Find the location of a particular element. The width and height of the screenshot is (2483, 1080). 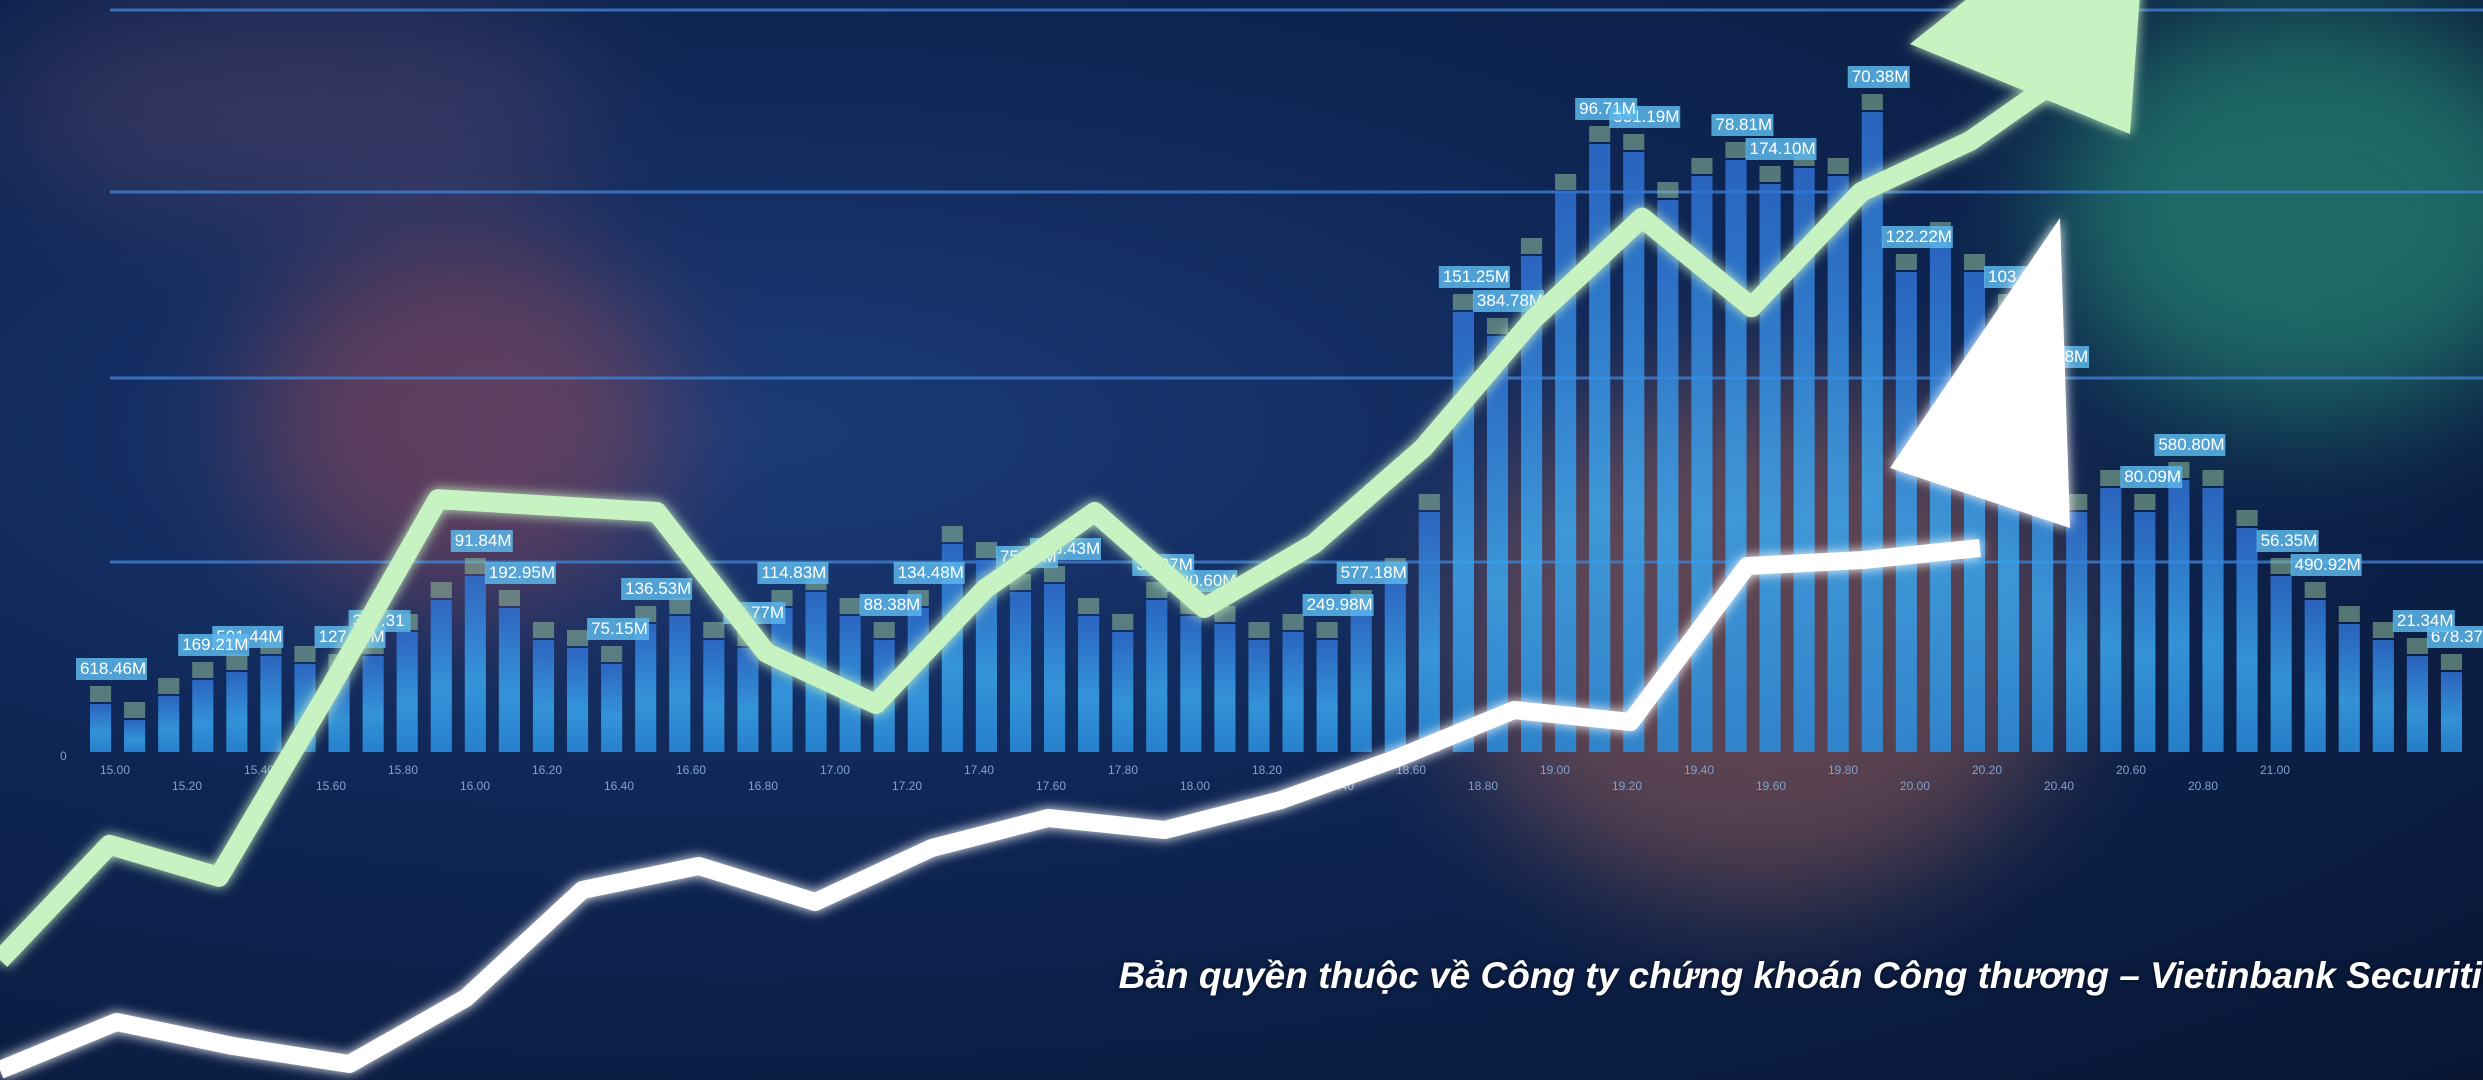

time-tick-label: 18.80 is located at coordinates (1483, 786).